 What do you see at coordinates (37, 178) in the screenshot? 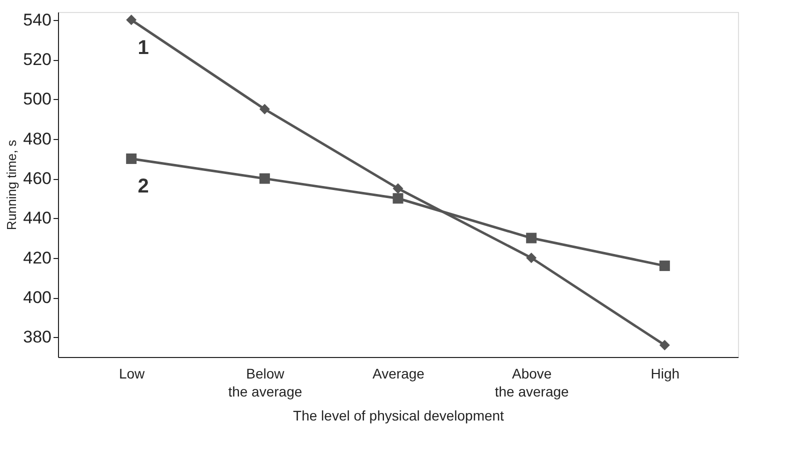
I see `y-tick-label: 460` at bounding box center [37, 178].